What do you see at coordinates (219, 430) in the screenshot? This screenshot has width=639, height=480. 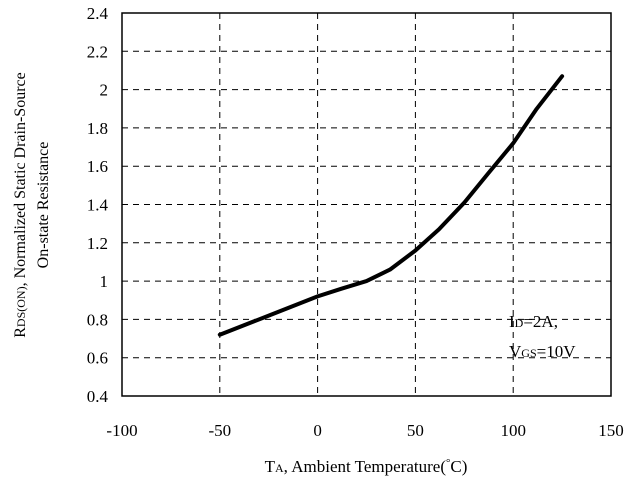 I see `x-tick-label: -50` at bounding box center [219, 430].